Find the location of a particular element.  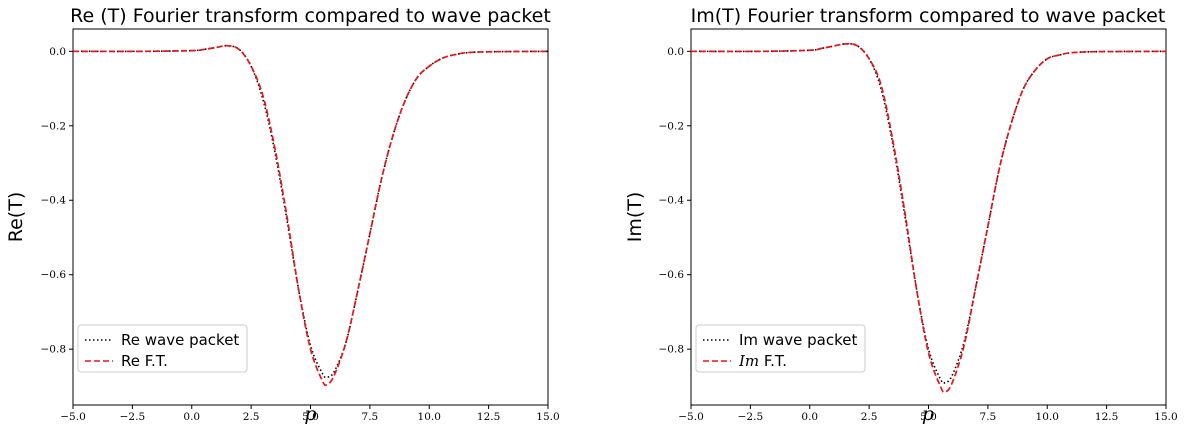

legend-label-ft: Re F.T. is located at coordinates (144, 361).